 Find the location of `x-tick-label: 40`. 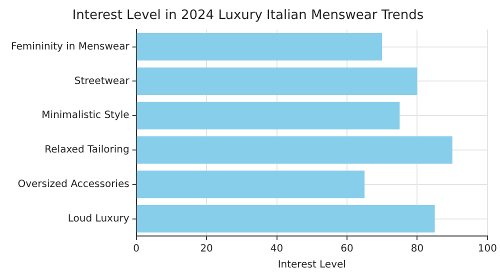

x-tick-label: 40 is located at coordinates (277, 249).